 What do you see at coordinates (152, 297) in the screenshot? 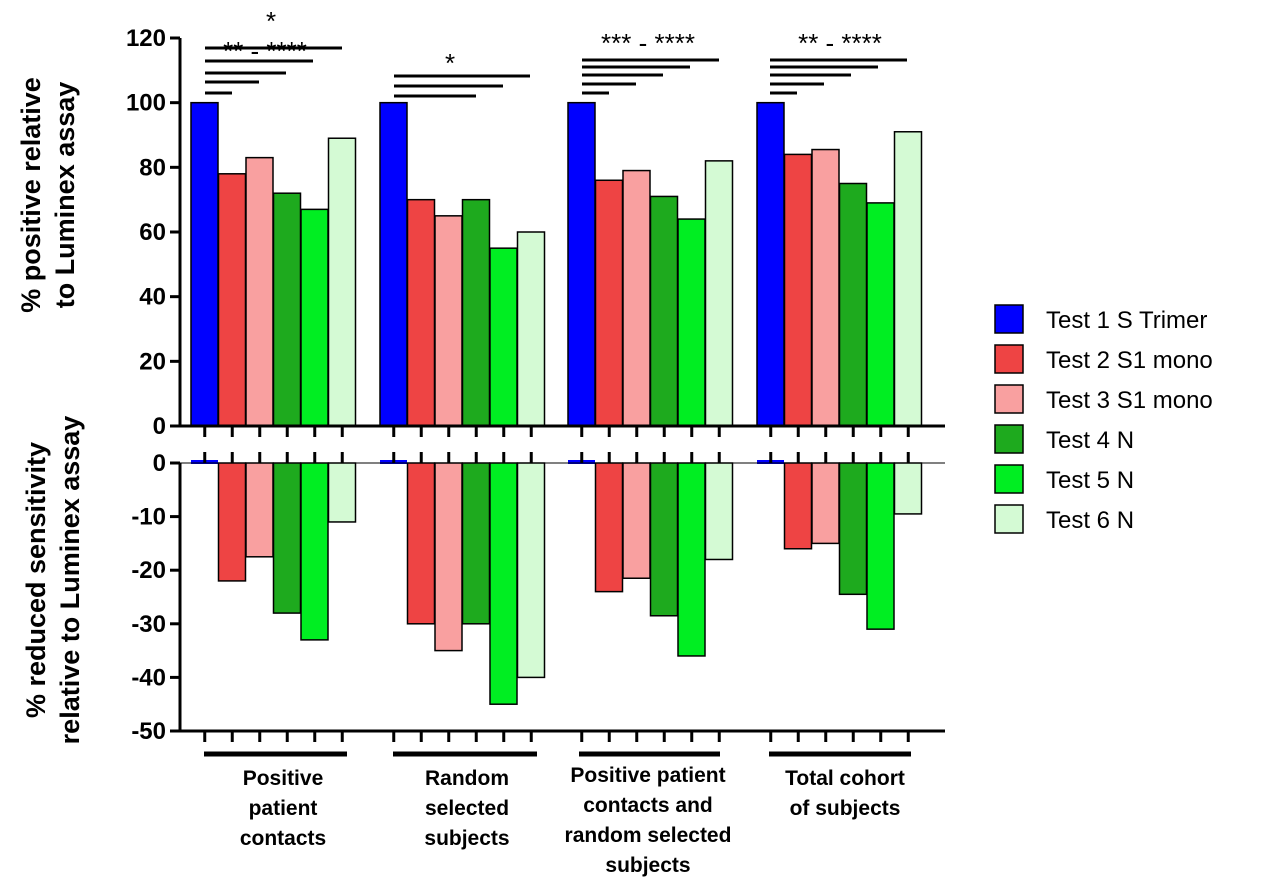
I see `top-y-tick-label: 40` at bounding box center [152, 297].